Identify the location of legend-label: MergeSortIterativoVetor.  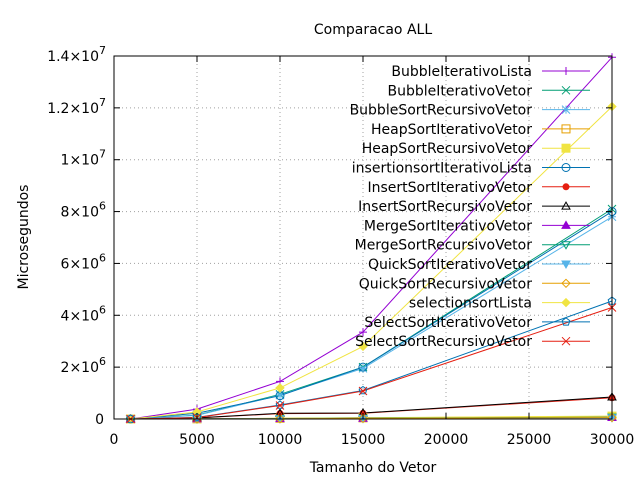
(448, 226).